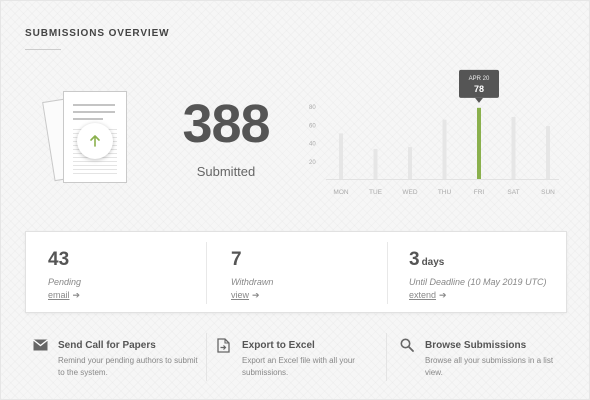  What do you see at coordinates (64, 295) in the screenshot?
I see `email-link: email ➔` at bounding box center [64, 295].